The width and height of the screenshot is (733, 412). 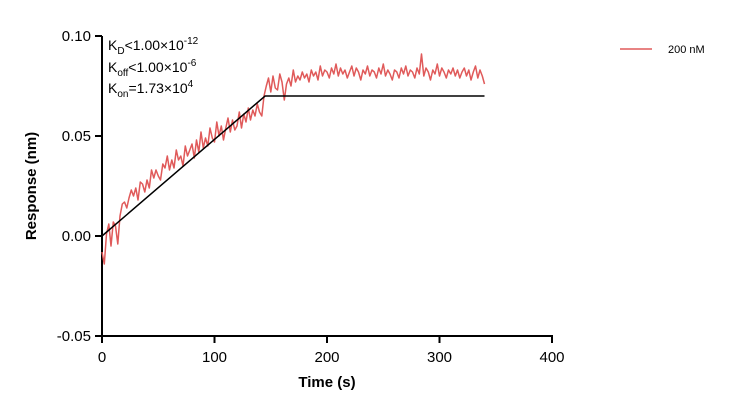 I want to click on x-ticks: 0 100 200 300 400, so click(x=331, y=351).